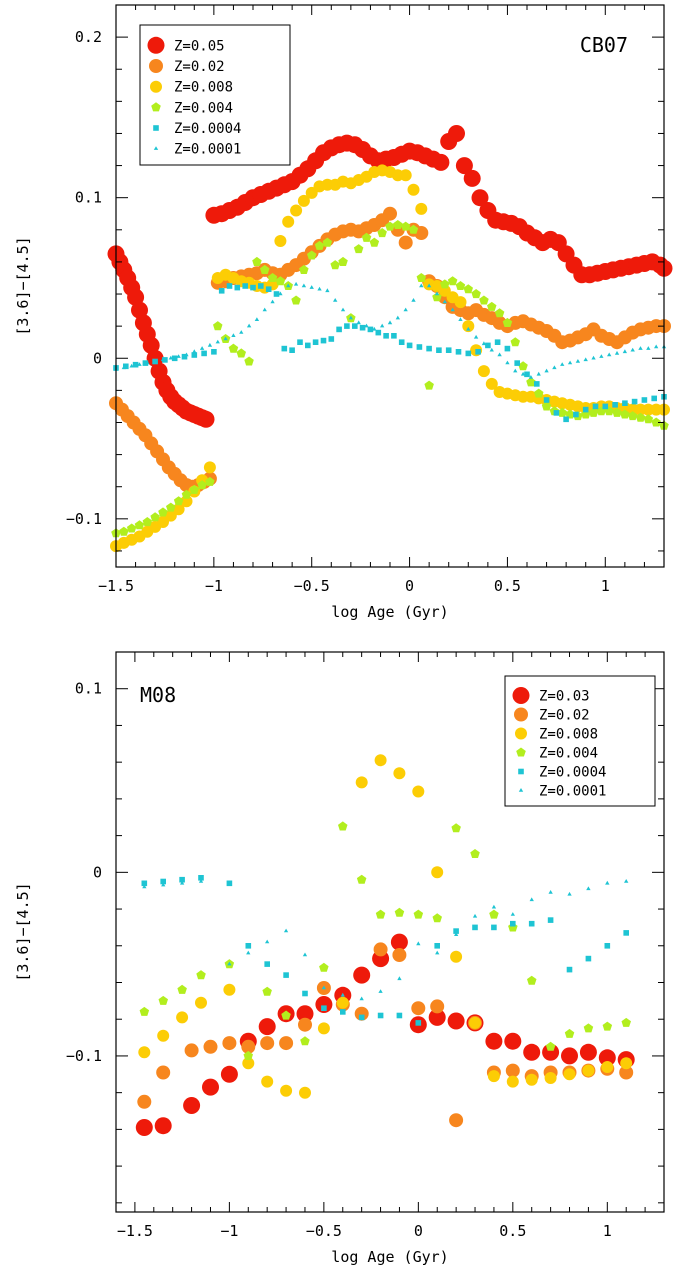 This screenshot has height=1270, width=683. I want to click on x-tick-label: −1, so click(214, 586).